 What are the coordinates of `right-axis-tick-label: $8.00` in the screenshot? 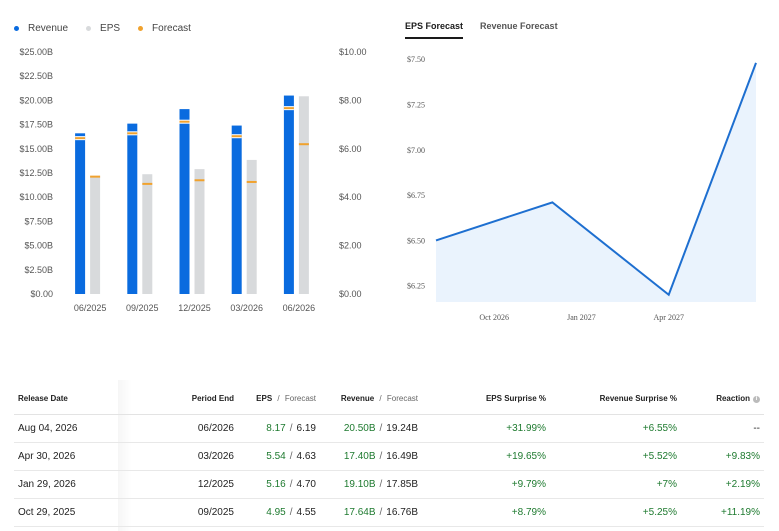 It's located at (350, 100).